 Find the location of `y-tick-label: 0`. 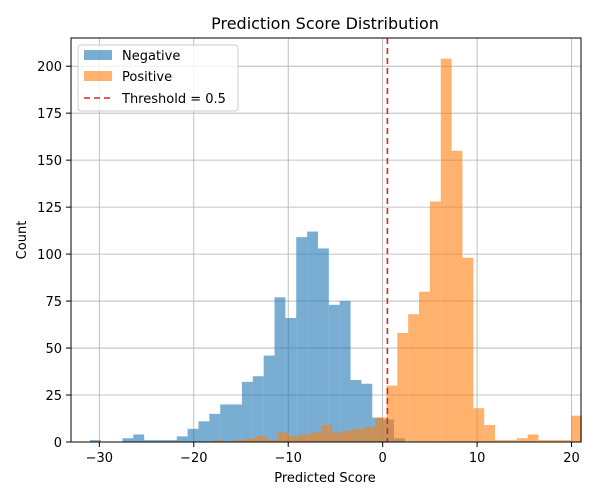

y-tick-label: 0 is located at coordinates (58, 443).